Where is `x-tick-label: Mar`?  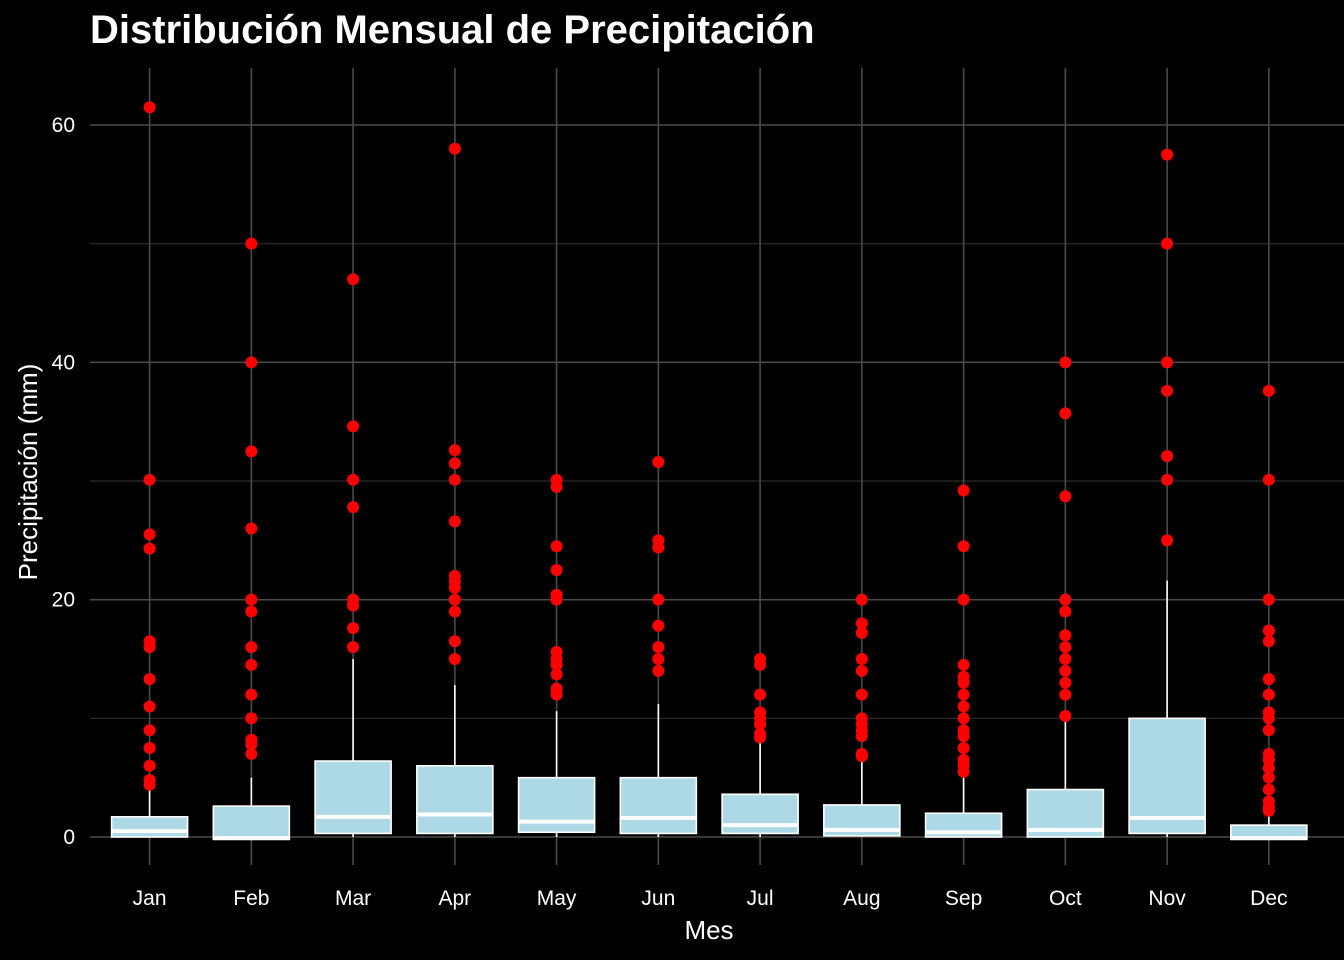
x-tick-label: Mar is located at coordinates (353, 898).